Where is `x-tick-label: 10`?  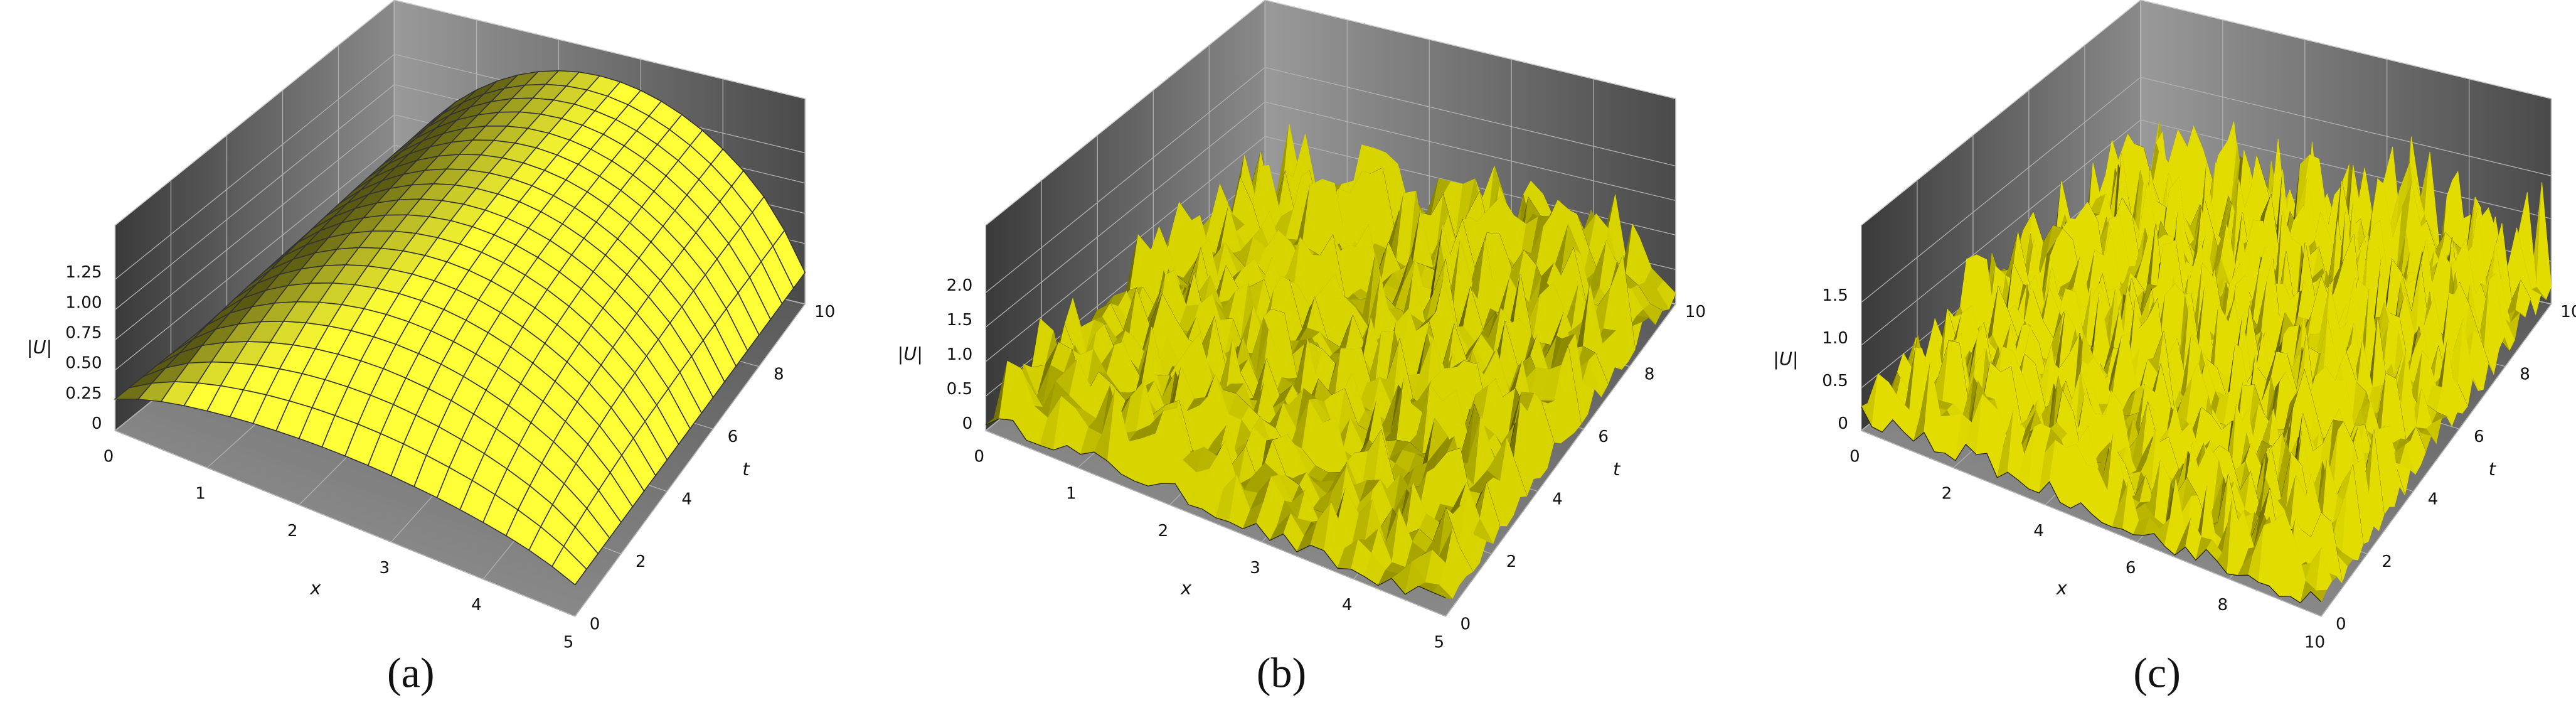 x-tick-label: 10 is located at coordinates (2314, 642).